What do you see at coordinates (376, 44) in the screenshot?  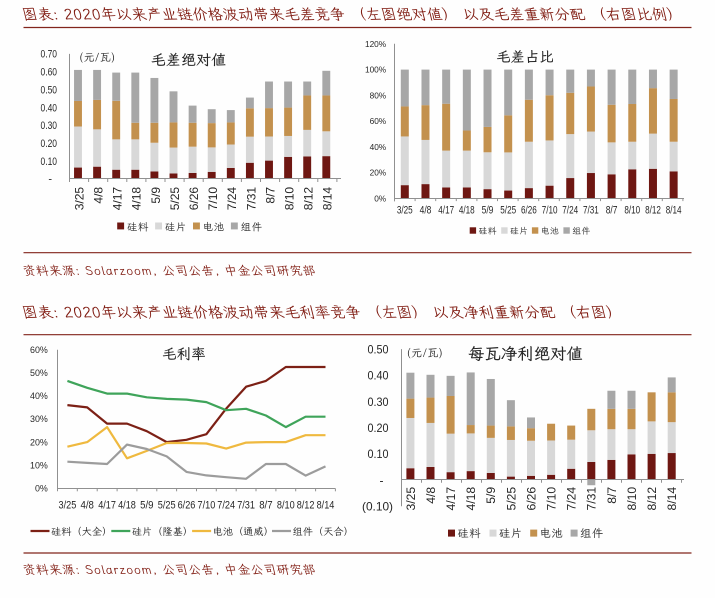 I see `svg-text: 120%` at bounding box center [376, 44].